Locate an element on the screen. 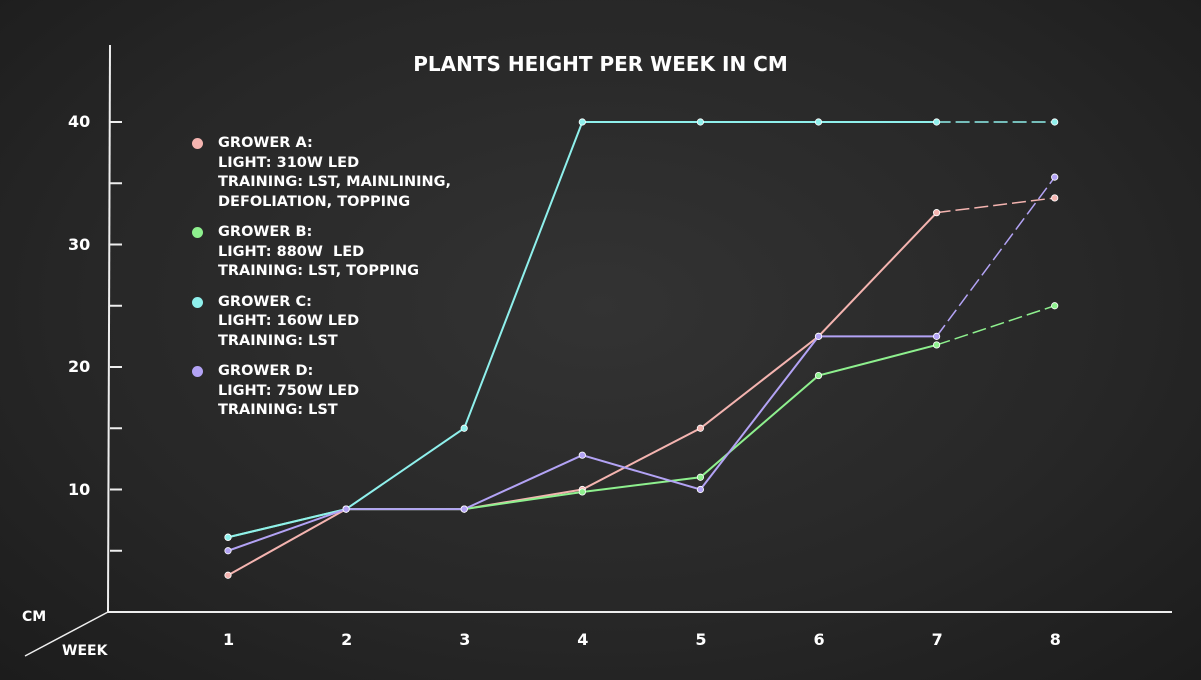  x-tick-label: 6 is located at coordinates (819, 639).